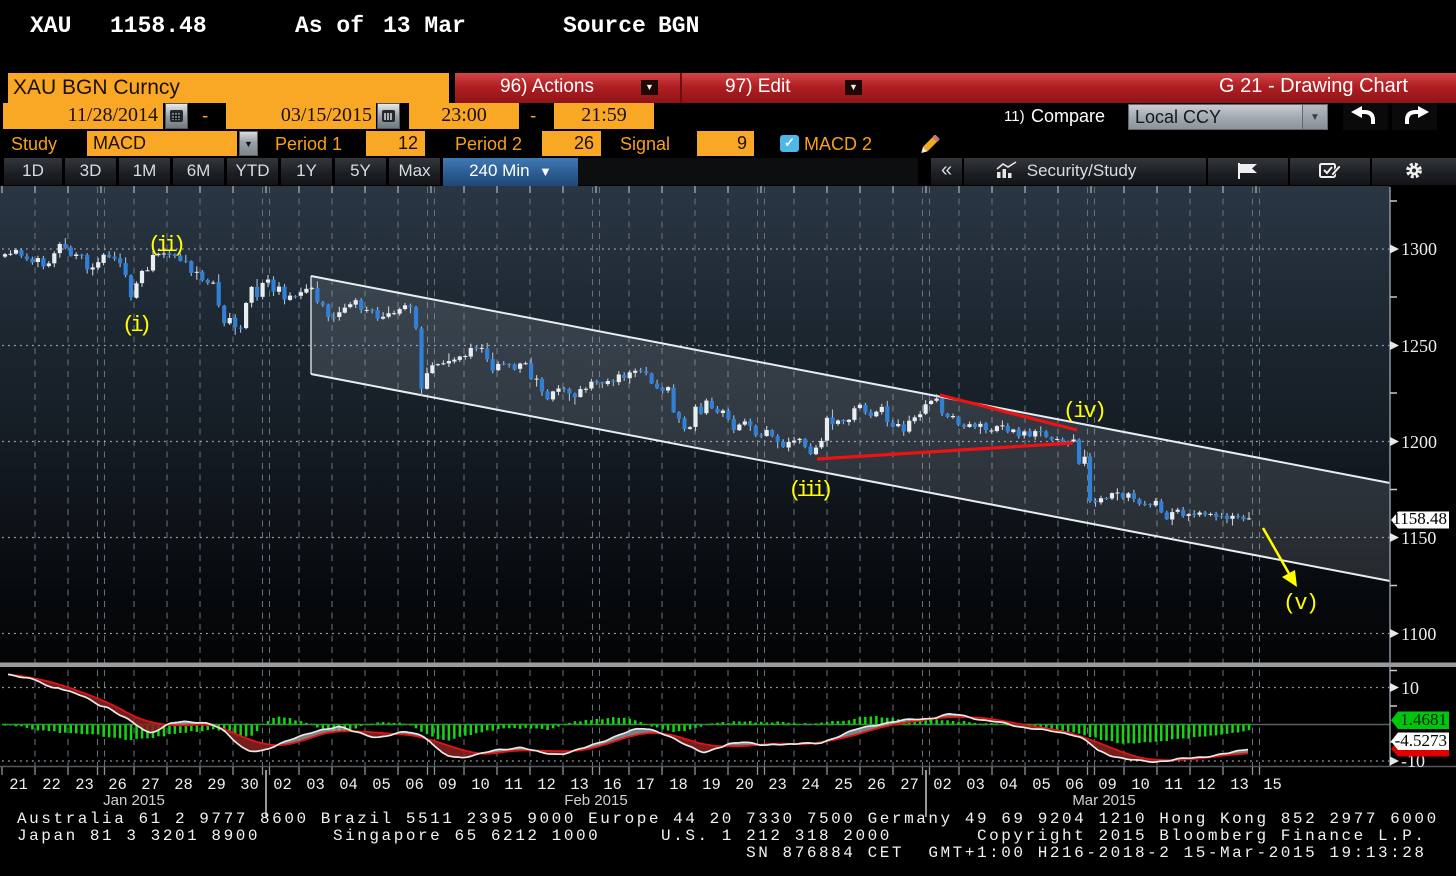  Describe the element at coordinates (678, 785) in the screenshot. I see `svg-text: 18` at that location.